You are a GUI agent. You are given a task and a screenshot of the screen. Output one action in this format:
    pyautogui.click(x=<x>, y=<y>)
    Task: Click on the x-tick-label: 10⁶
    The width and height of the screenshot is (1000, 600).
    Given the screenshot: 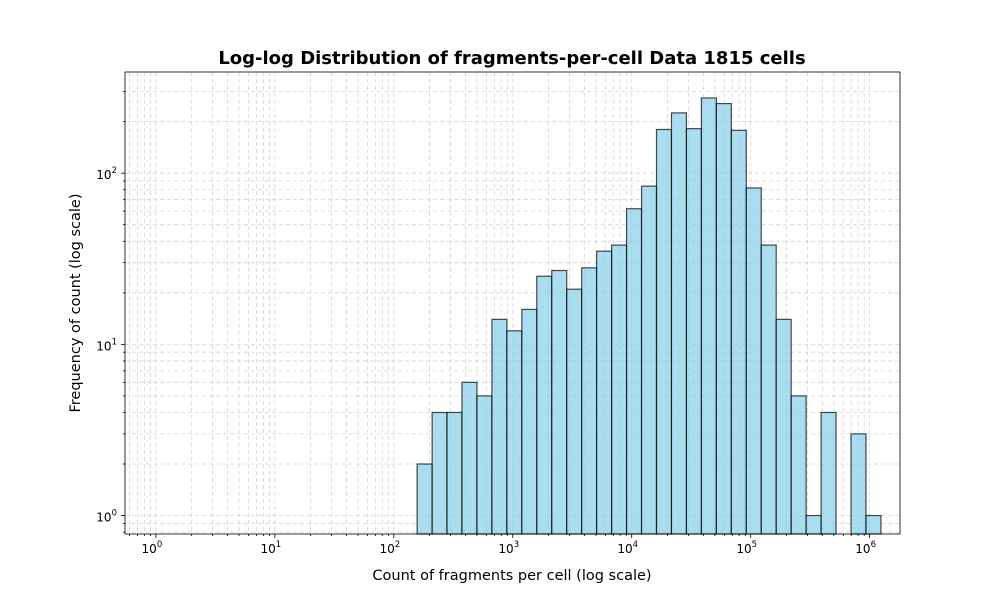 What is the action you would take?
    pyautogui.click(x=865, y=548)
    